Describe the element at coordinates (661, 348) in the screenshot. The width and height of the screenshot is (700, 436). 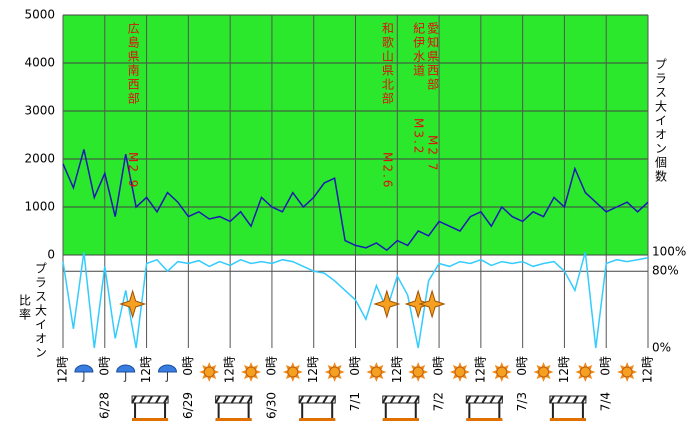
I see `y2-tick-label: 0%` at that location.